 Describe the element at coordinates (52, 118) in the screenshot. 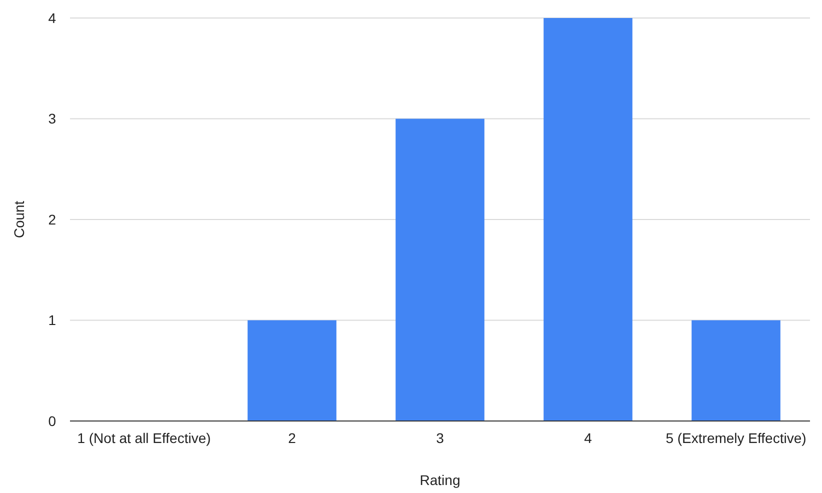

I see `y-tick-label: 3` at that location.